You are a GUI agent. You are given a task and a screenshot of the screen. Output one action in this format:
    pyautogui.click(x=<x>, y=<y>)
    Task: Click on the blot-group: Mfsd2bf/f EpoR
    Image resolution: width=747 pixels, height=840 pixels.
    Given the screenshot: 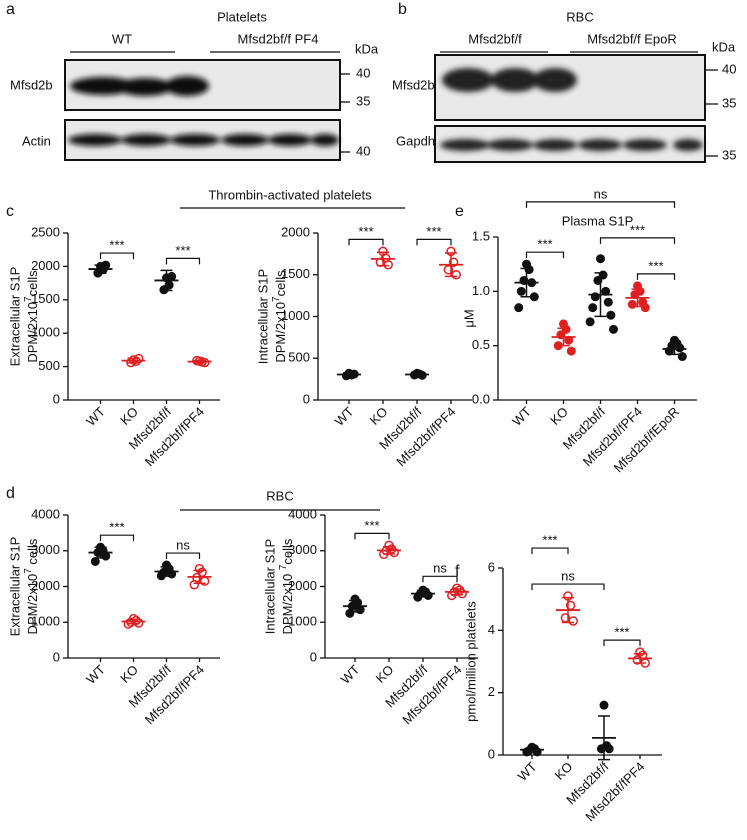 What is the action you would take?
    pyautogui.click(x=632, y=38)
    